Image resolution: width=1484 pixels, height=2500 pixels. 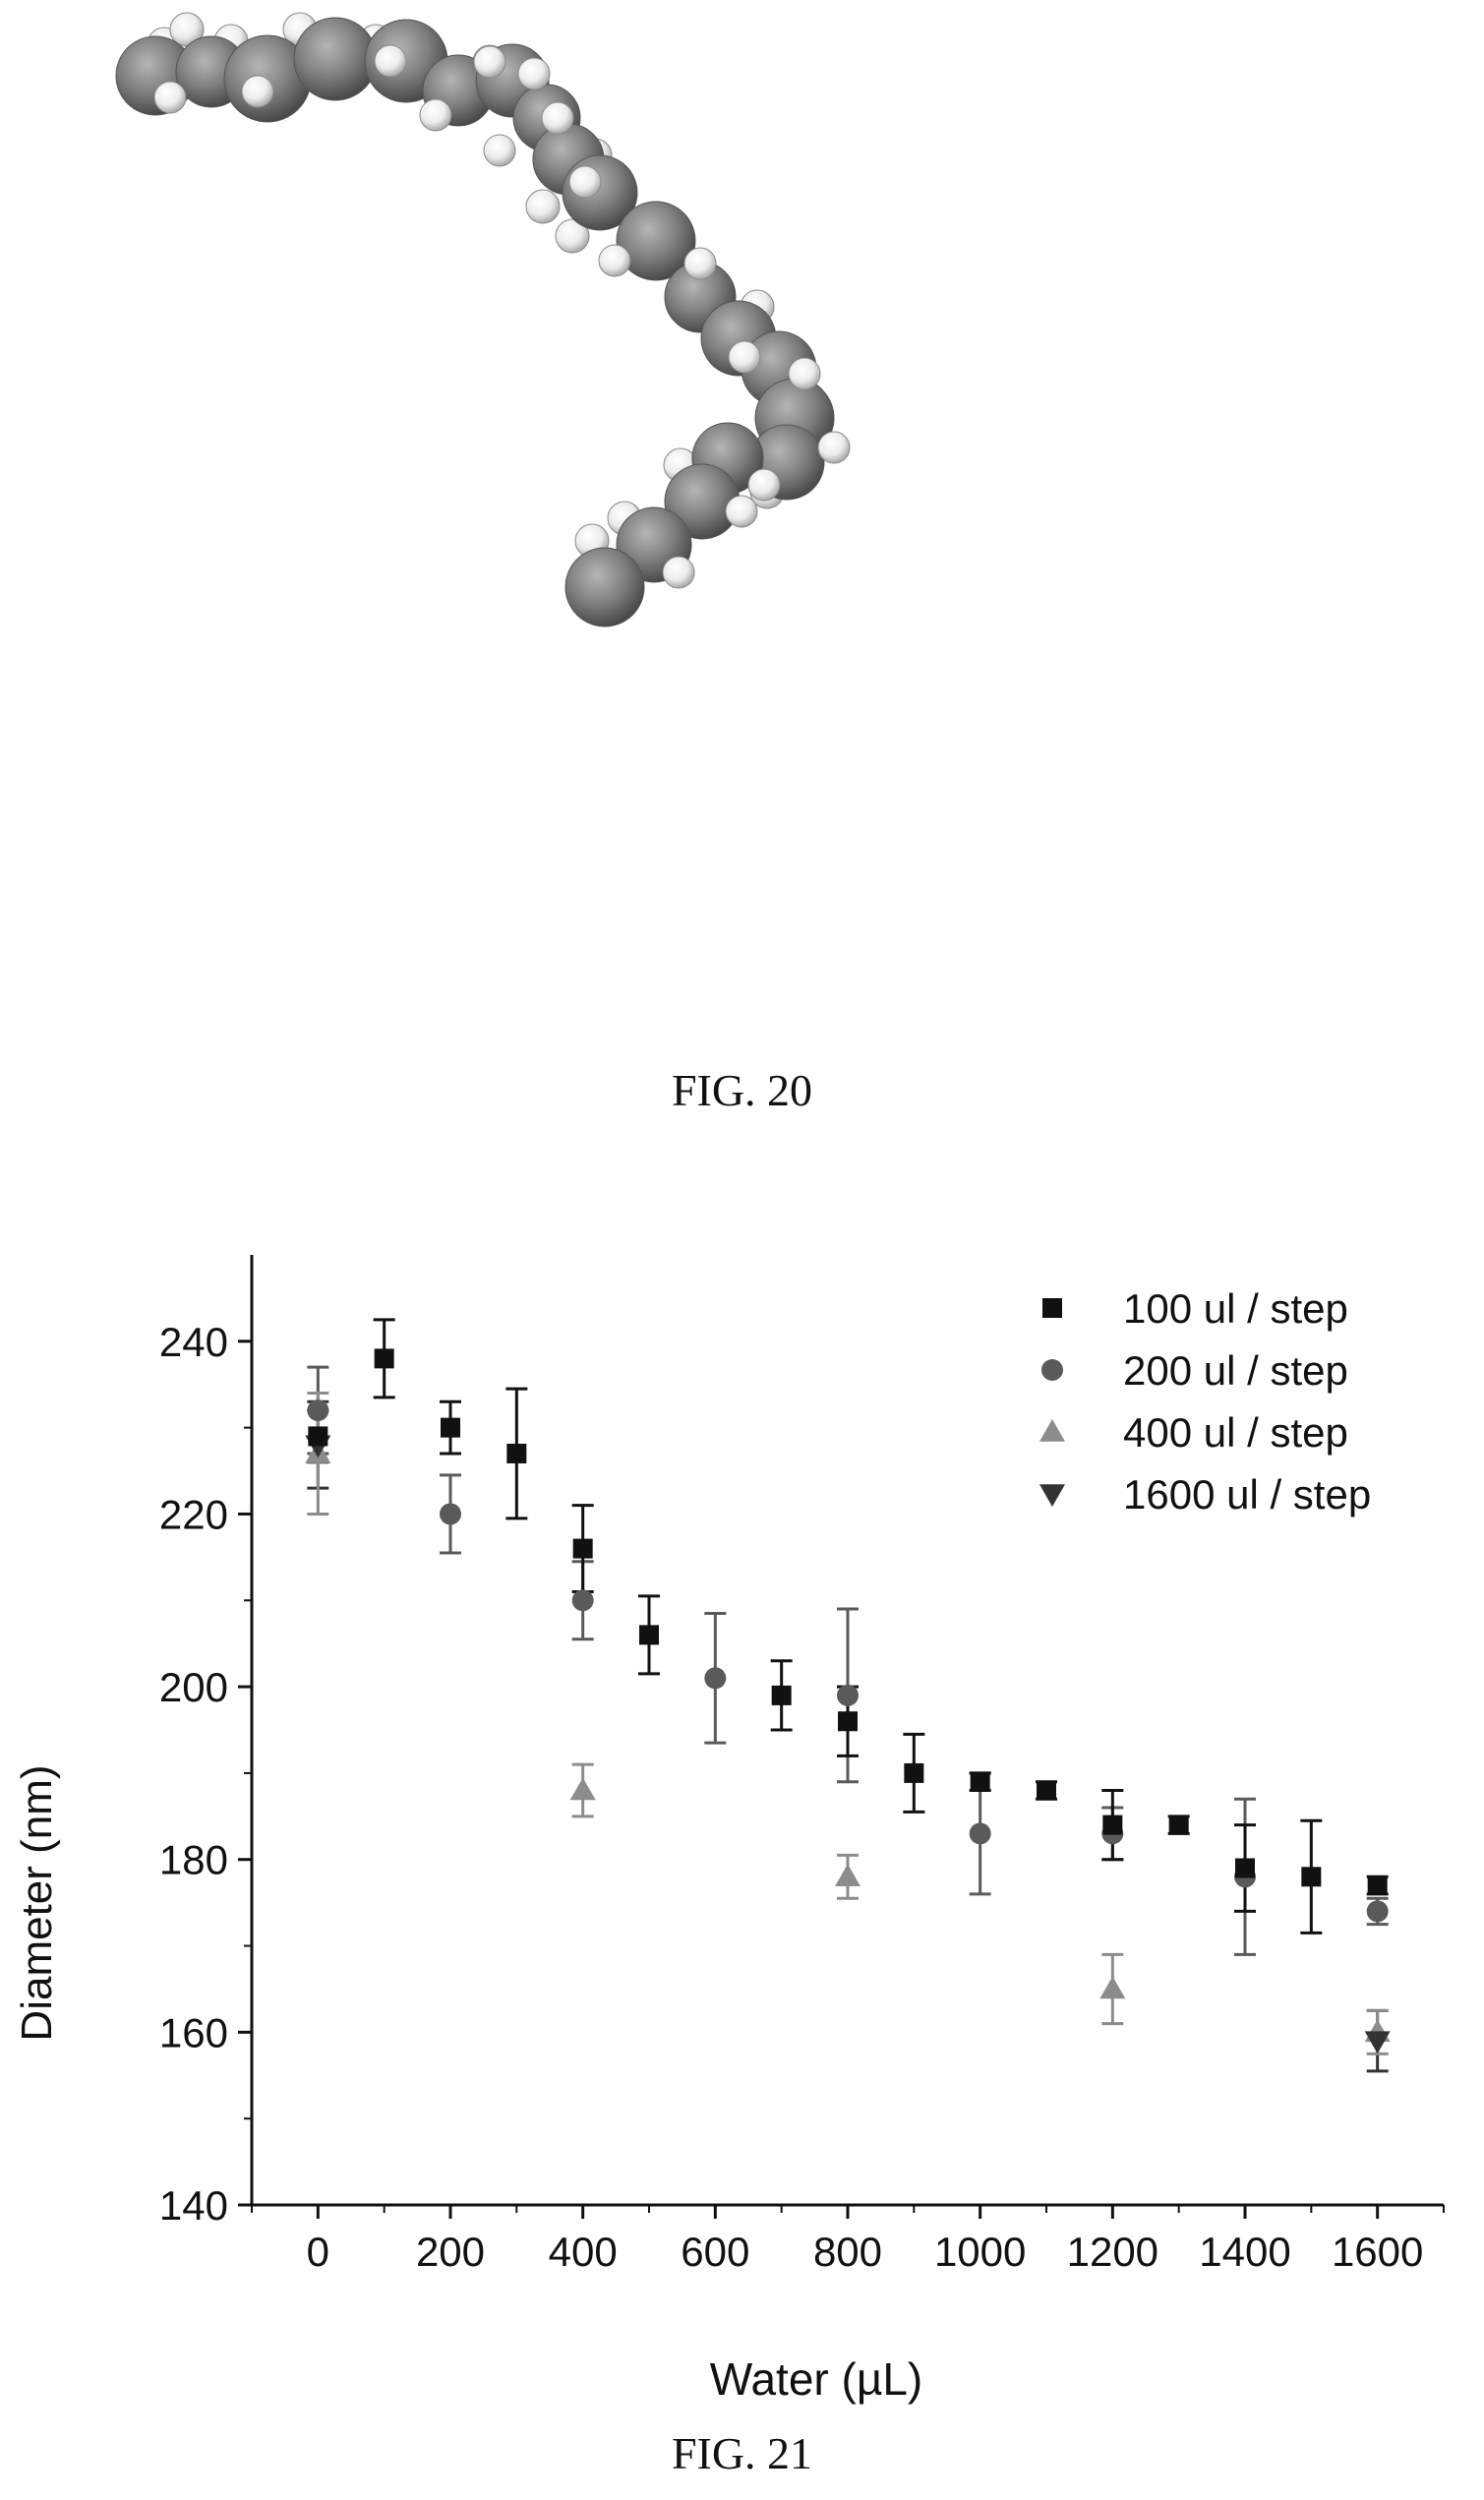 What do you see at coordinates (1235, 1432) in the screenshot?
I see `legend-label: 400 ul / step` at bounding box center [1235, 1432].